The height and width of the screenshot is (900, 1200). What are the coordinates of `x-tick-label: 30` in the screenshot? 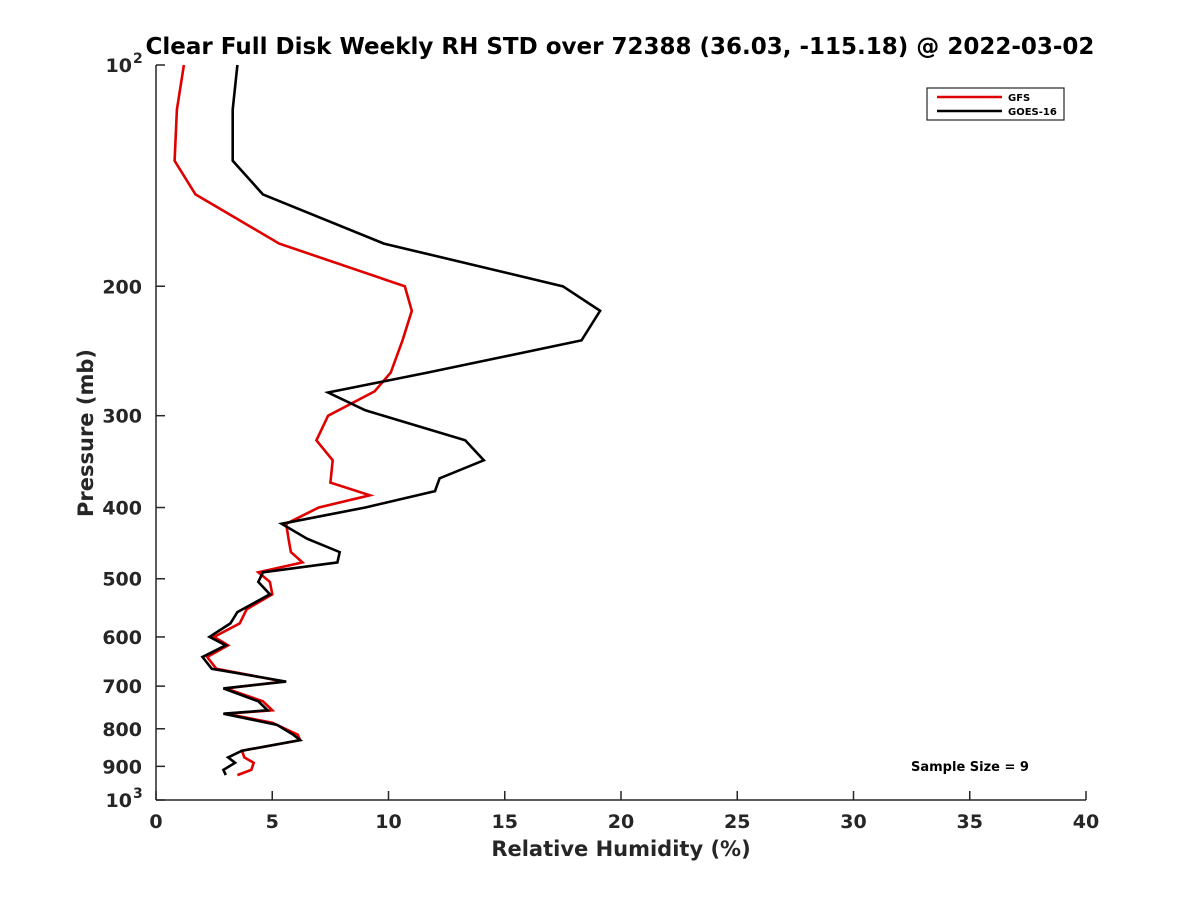 It's located at (853, 822).